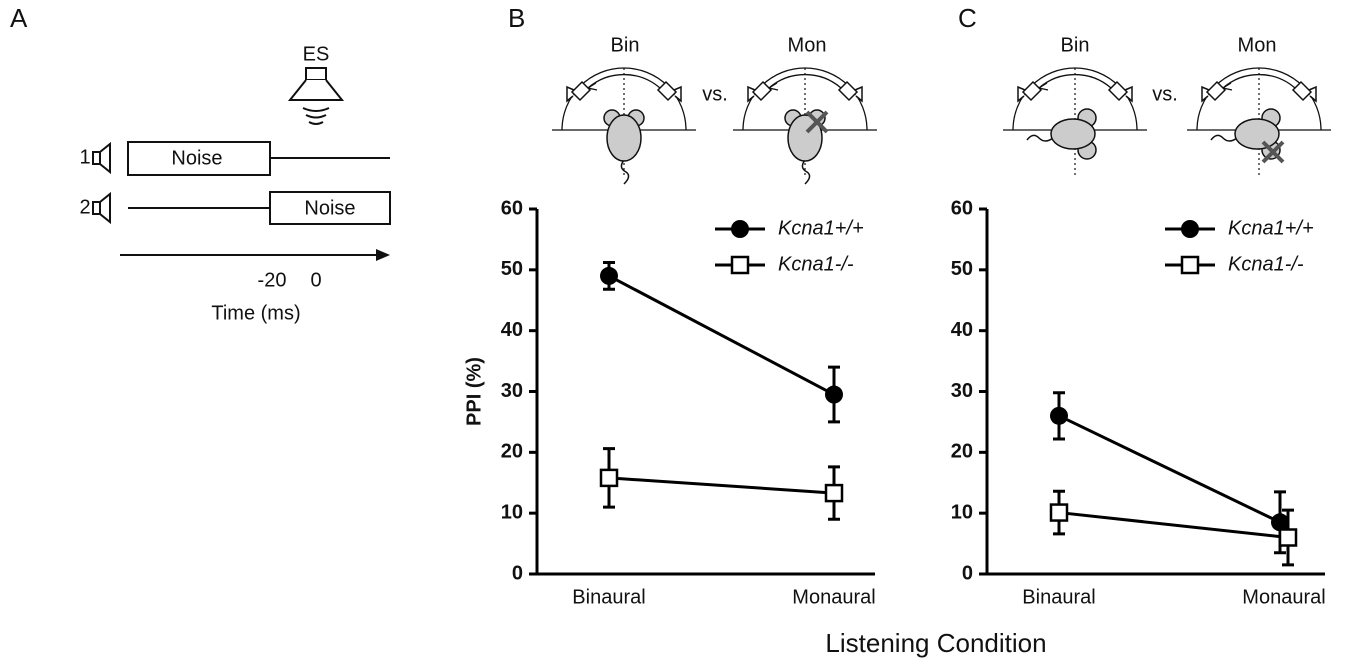 The image size is (1358, 667). What do you see at coordinates (84, 157) in the screenshot?
I see `speaker-number: 1` at bounding box center [84, 157].